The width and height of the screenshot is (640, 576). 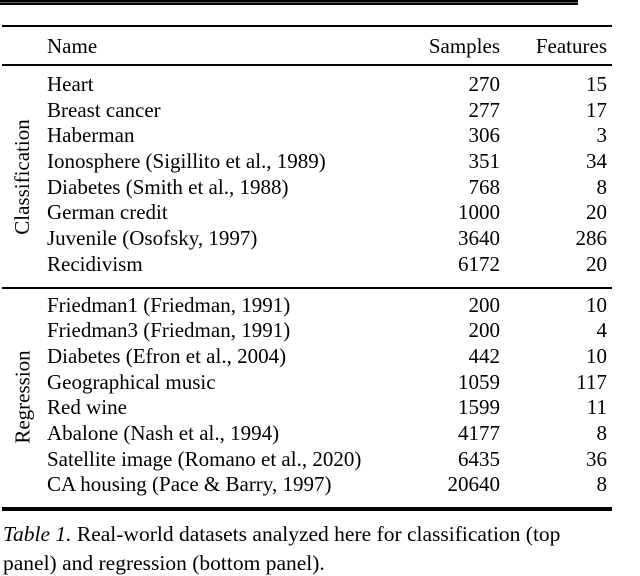 What do you see at coordinates (596, 458) in the screenshot?
I see `cell-features: 36` at bounding box center [596, 458].